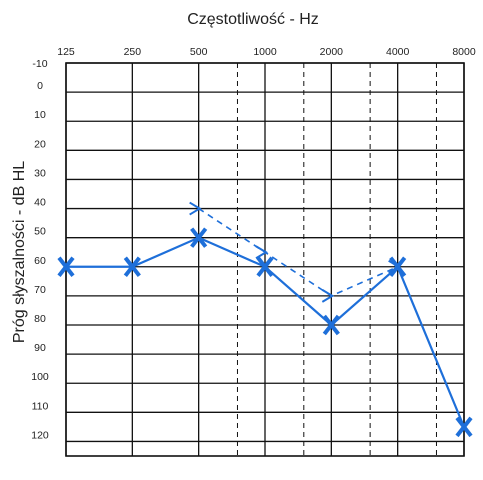 Image resolution: width=483 pixels, height=480 pixels. What do you see at coordinates (40, 144) in the screenshot?
I see `y-tick-label: 20` at bounding box center [40, 144].